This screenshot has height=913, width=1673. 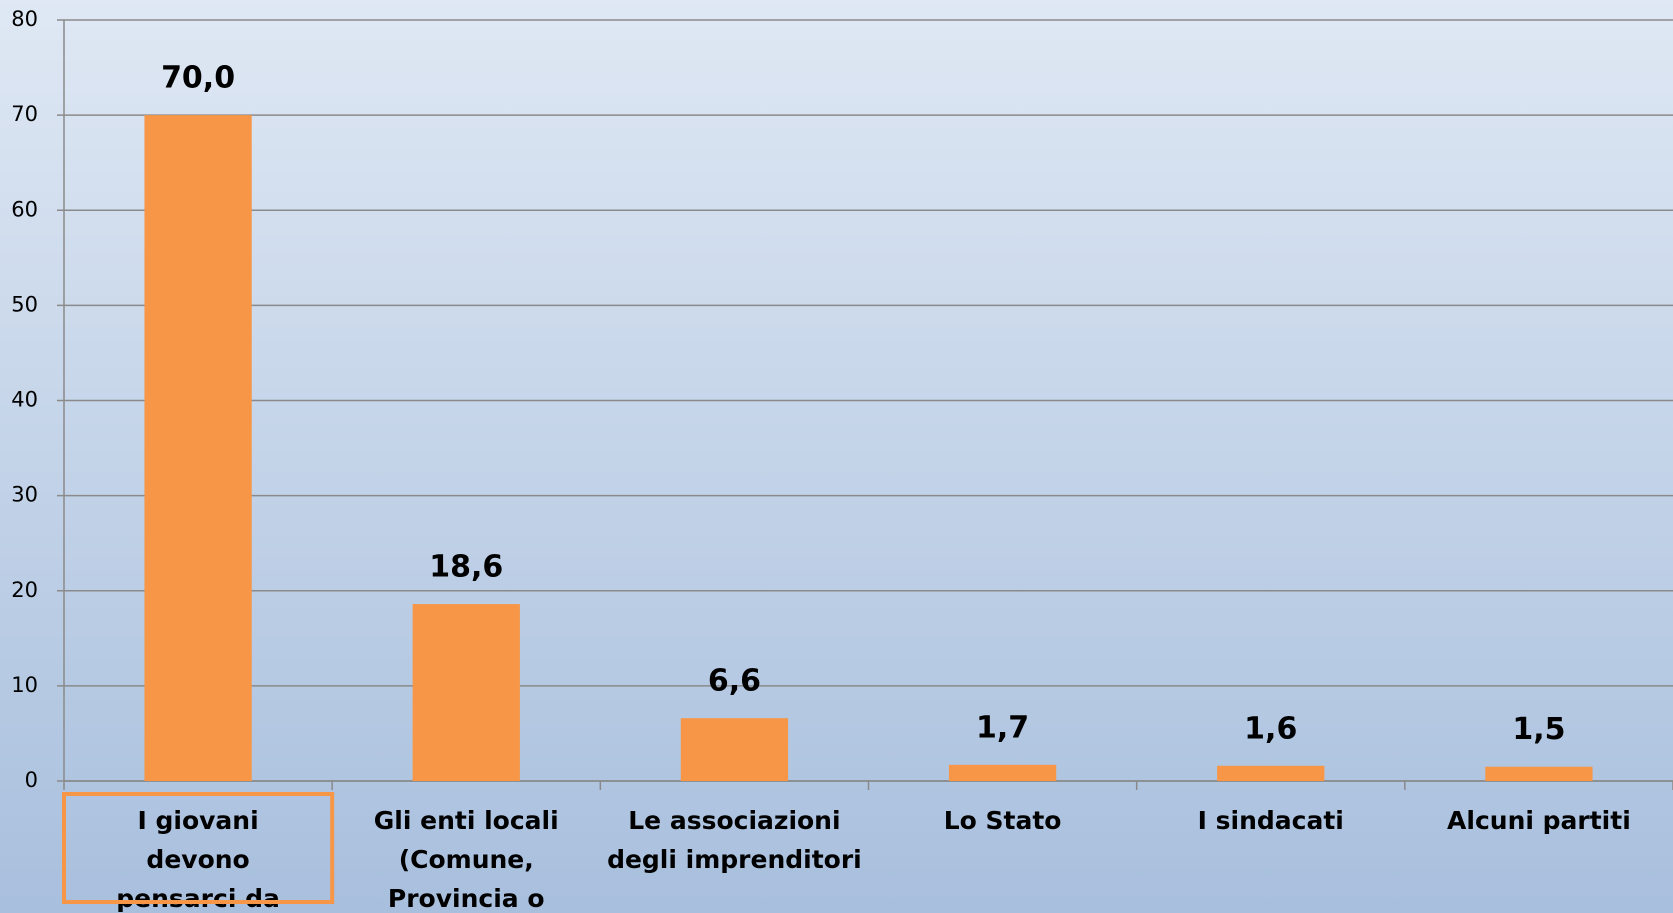 I want to click on value-label: 18,6, so click(x=466, y=567).